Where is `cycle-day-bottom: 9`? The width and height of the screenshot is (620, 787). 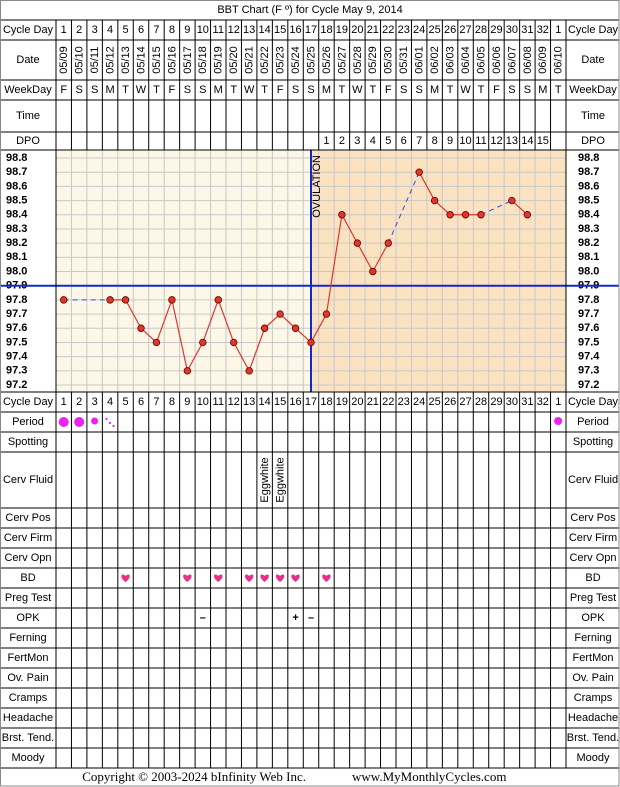
cycle-day-bottom: 9 is located at coordinates (187, 402).